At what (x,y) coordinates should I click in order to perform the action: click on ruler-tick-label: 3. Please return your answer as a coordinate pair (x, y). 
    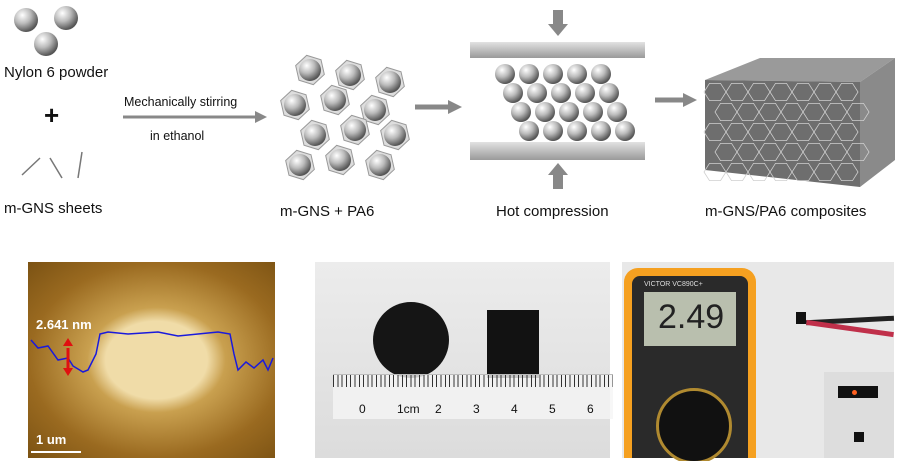
    Looking at the image, I should click on (476, 409).